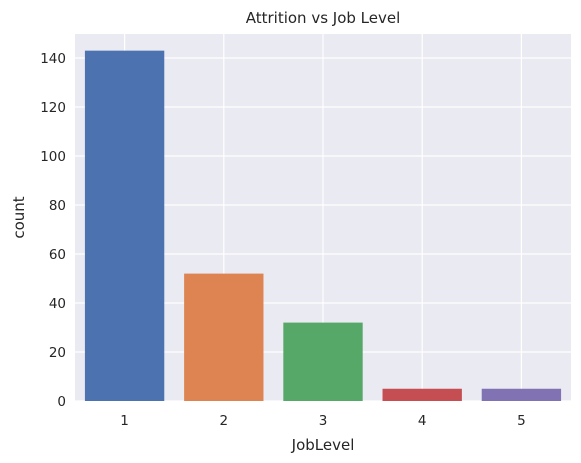 This screenshot has height=463, width=581. I want to click on chart-title: Attrition vs Job Level, so click(323, 18).